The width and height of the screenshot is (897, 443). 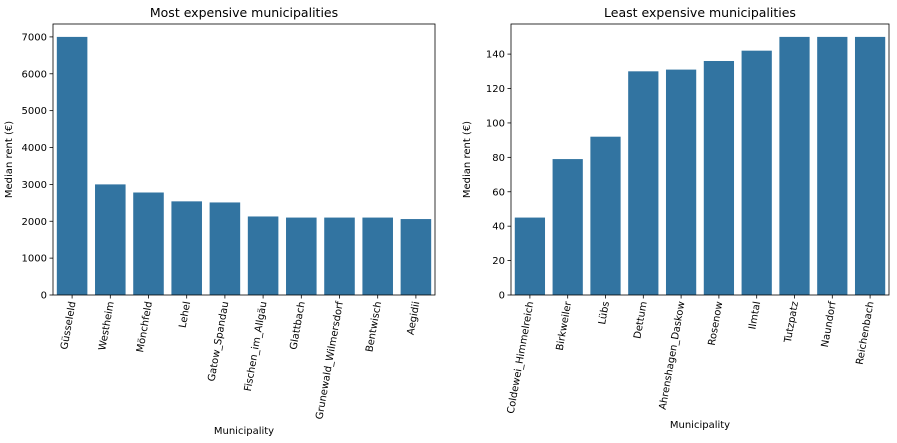 What do you see at coordinates (498, 158) in the screenshot?
I see `y-tick-label: 80` at bounding box center [498, 158].